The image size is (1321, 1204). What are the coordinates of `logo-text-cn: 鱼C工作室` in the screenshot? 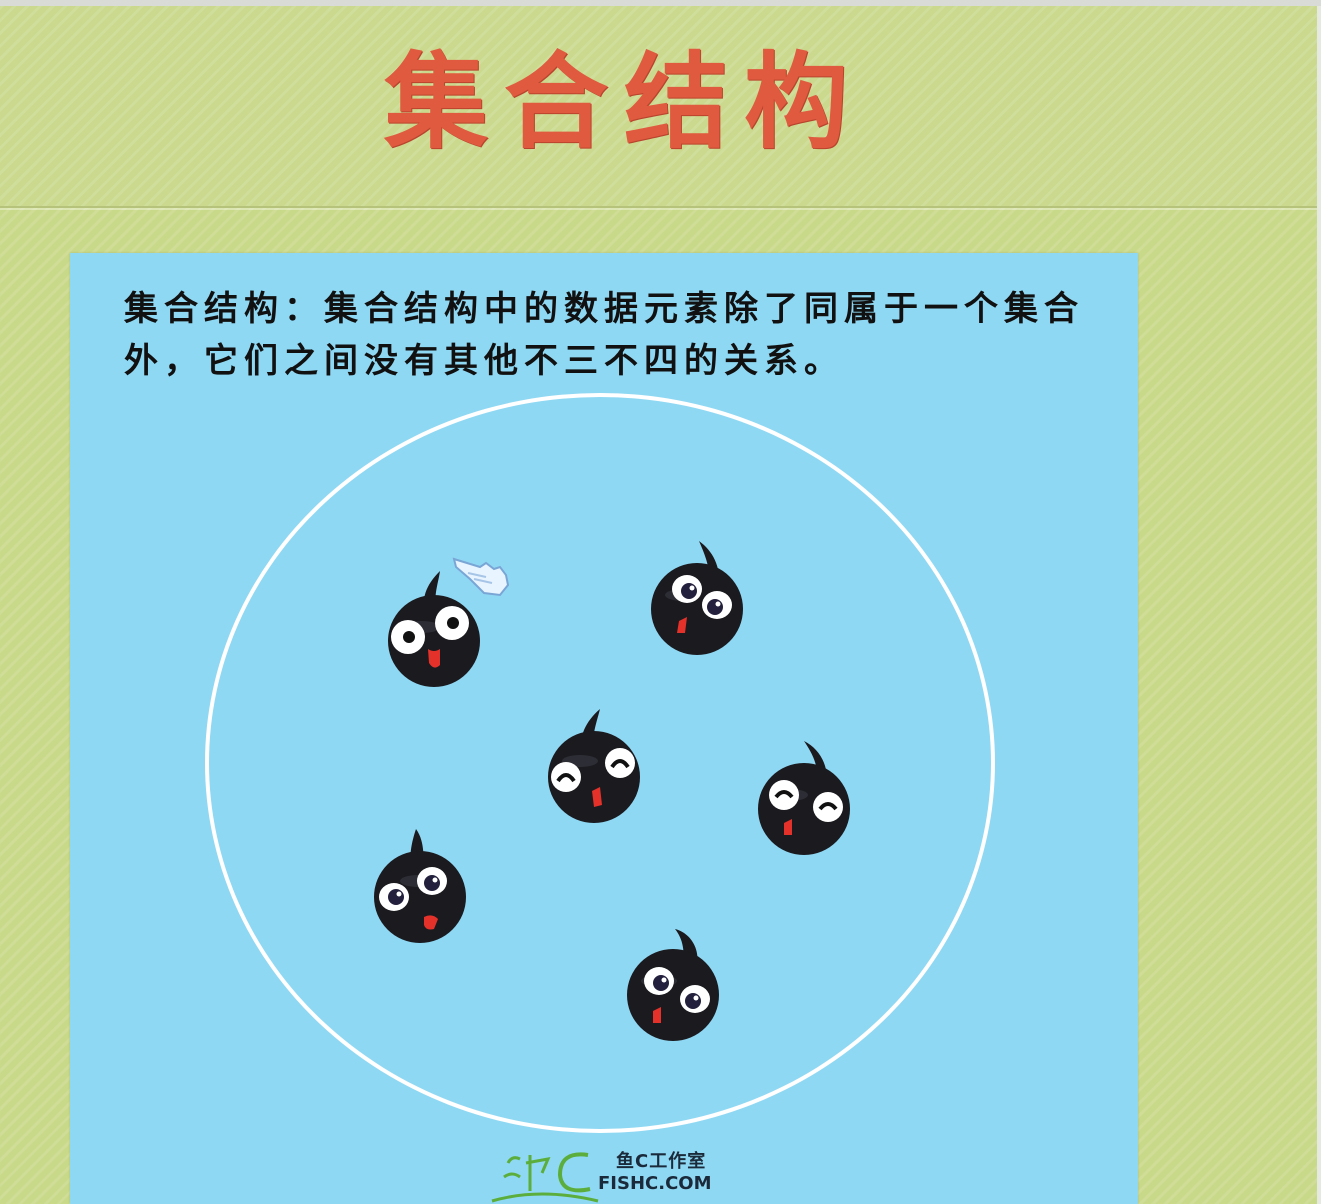 It's located at (661, 1160).